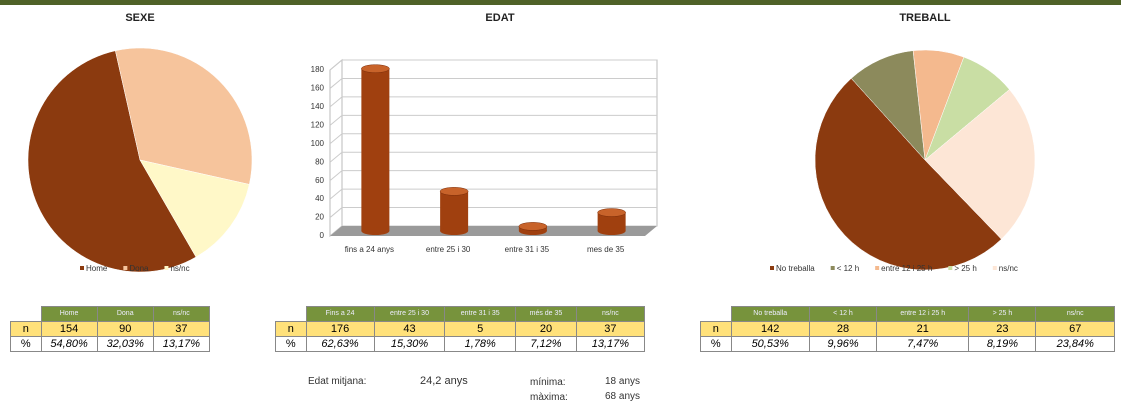 Image resolution: width=1121 pixels, height=407 pixels. What do you see at coordinates (409, 343) in the screenshot?
I see `table-cell: 15,30%` at bounding box center [409, 343].